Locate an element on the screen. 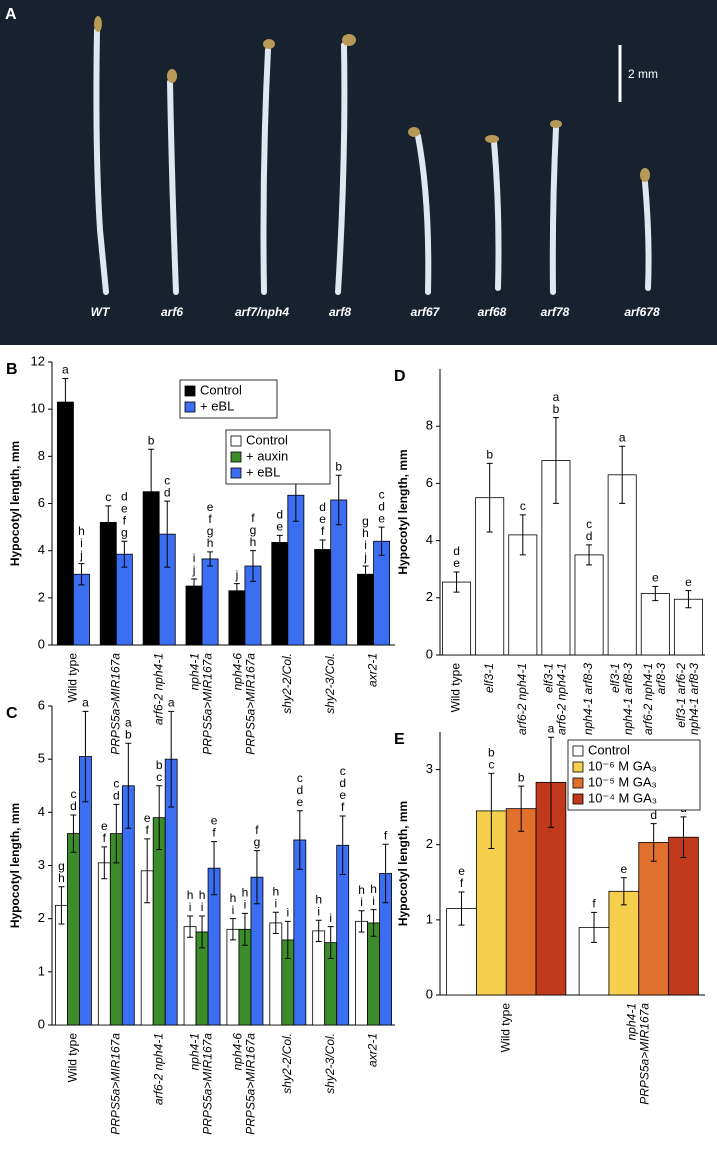 This screenshot has height=1163, width=717. legend-label: + auxin is located at coordinates (267, 455).